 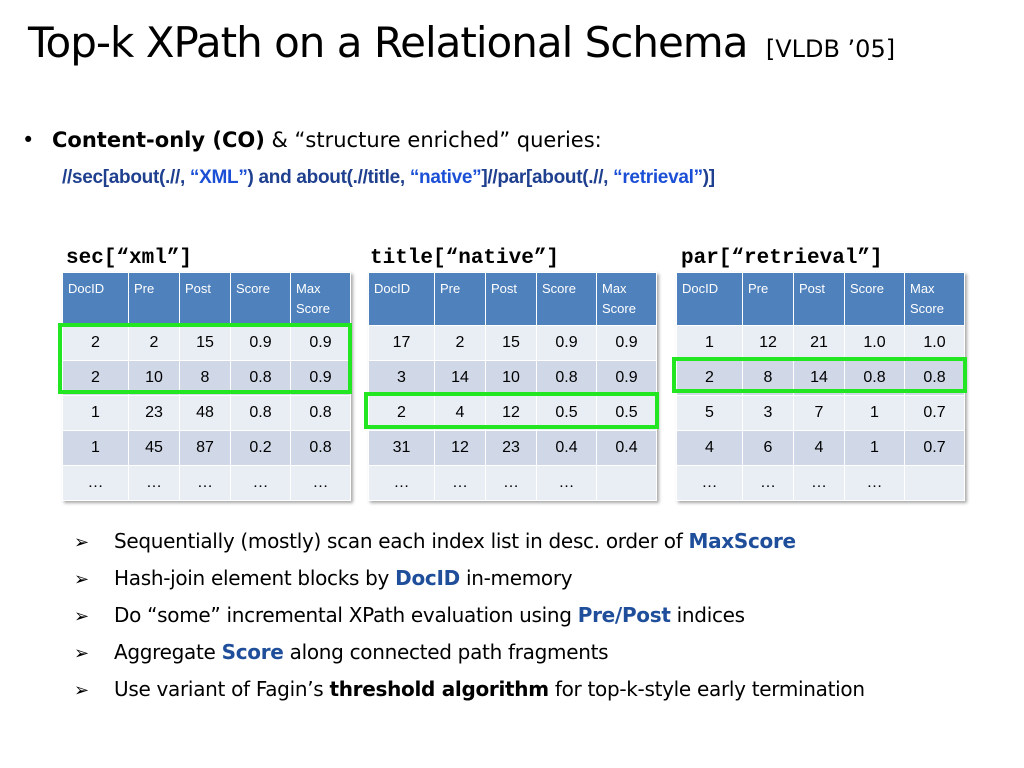 I want to click on table-row: 3 14 10 0.8 0.9, so click(x=512, y=378).